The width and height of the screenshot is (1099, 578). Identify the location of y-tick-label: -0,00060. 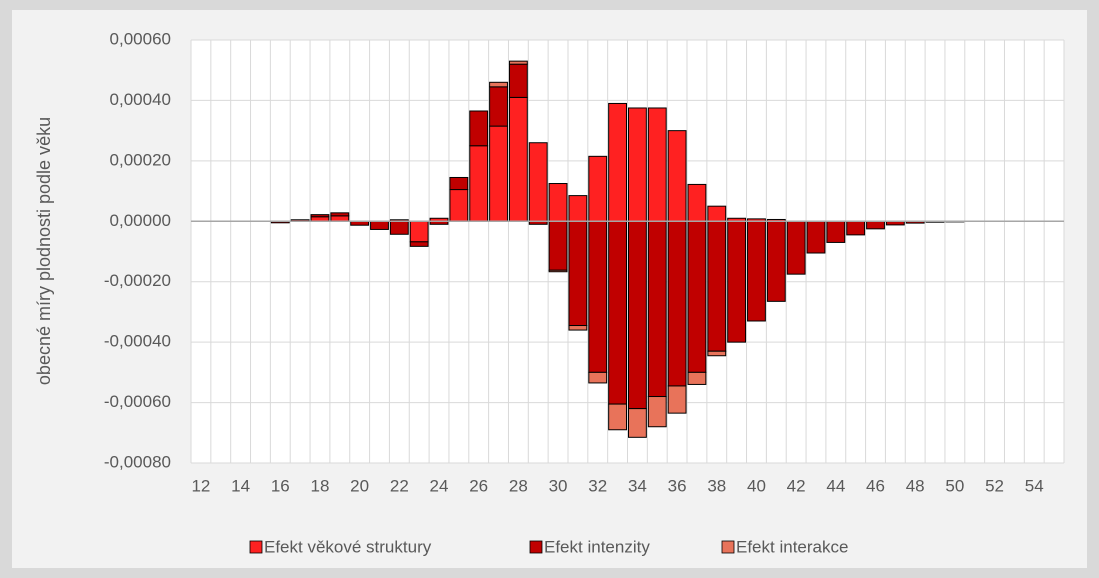
(137, 401).